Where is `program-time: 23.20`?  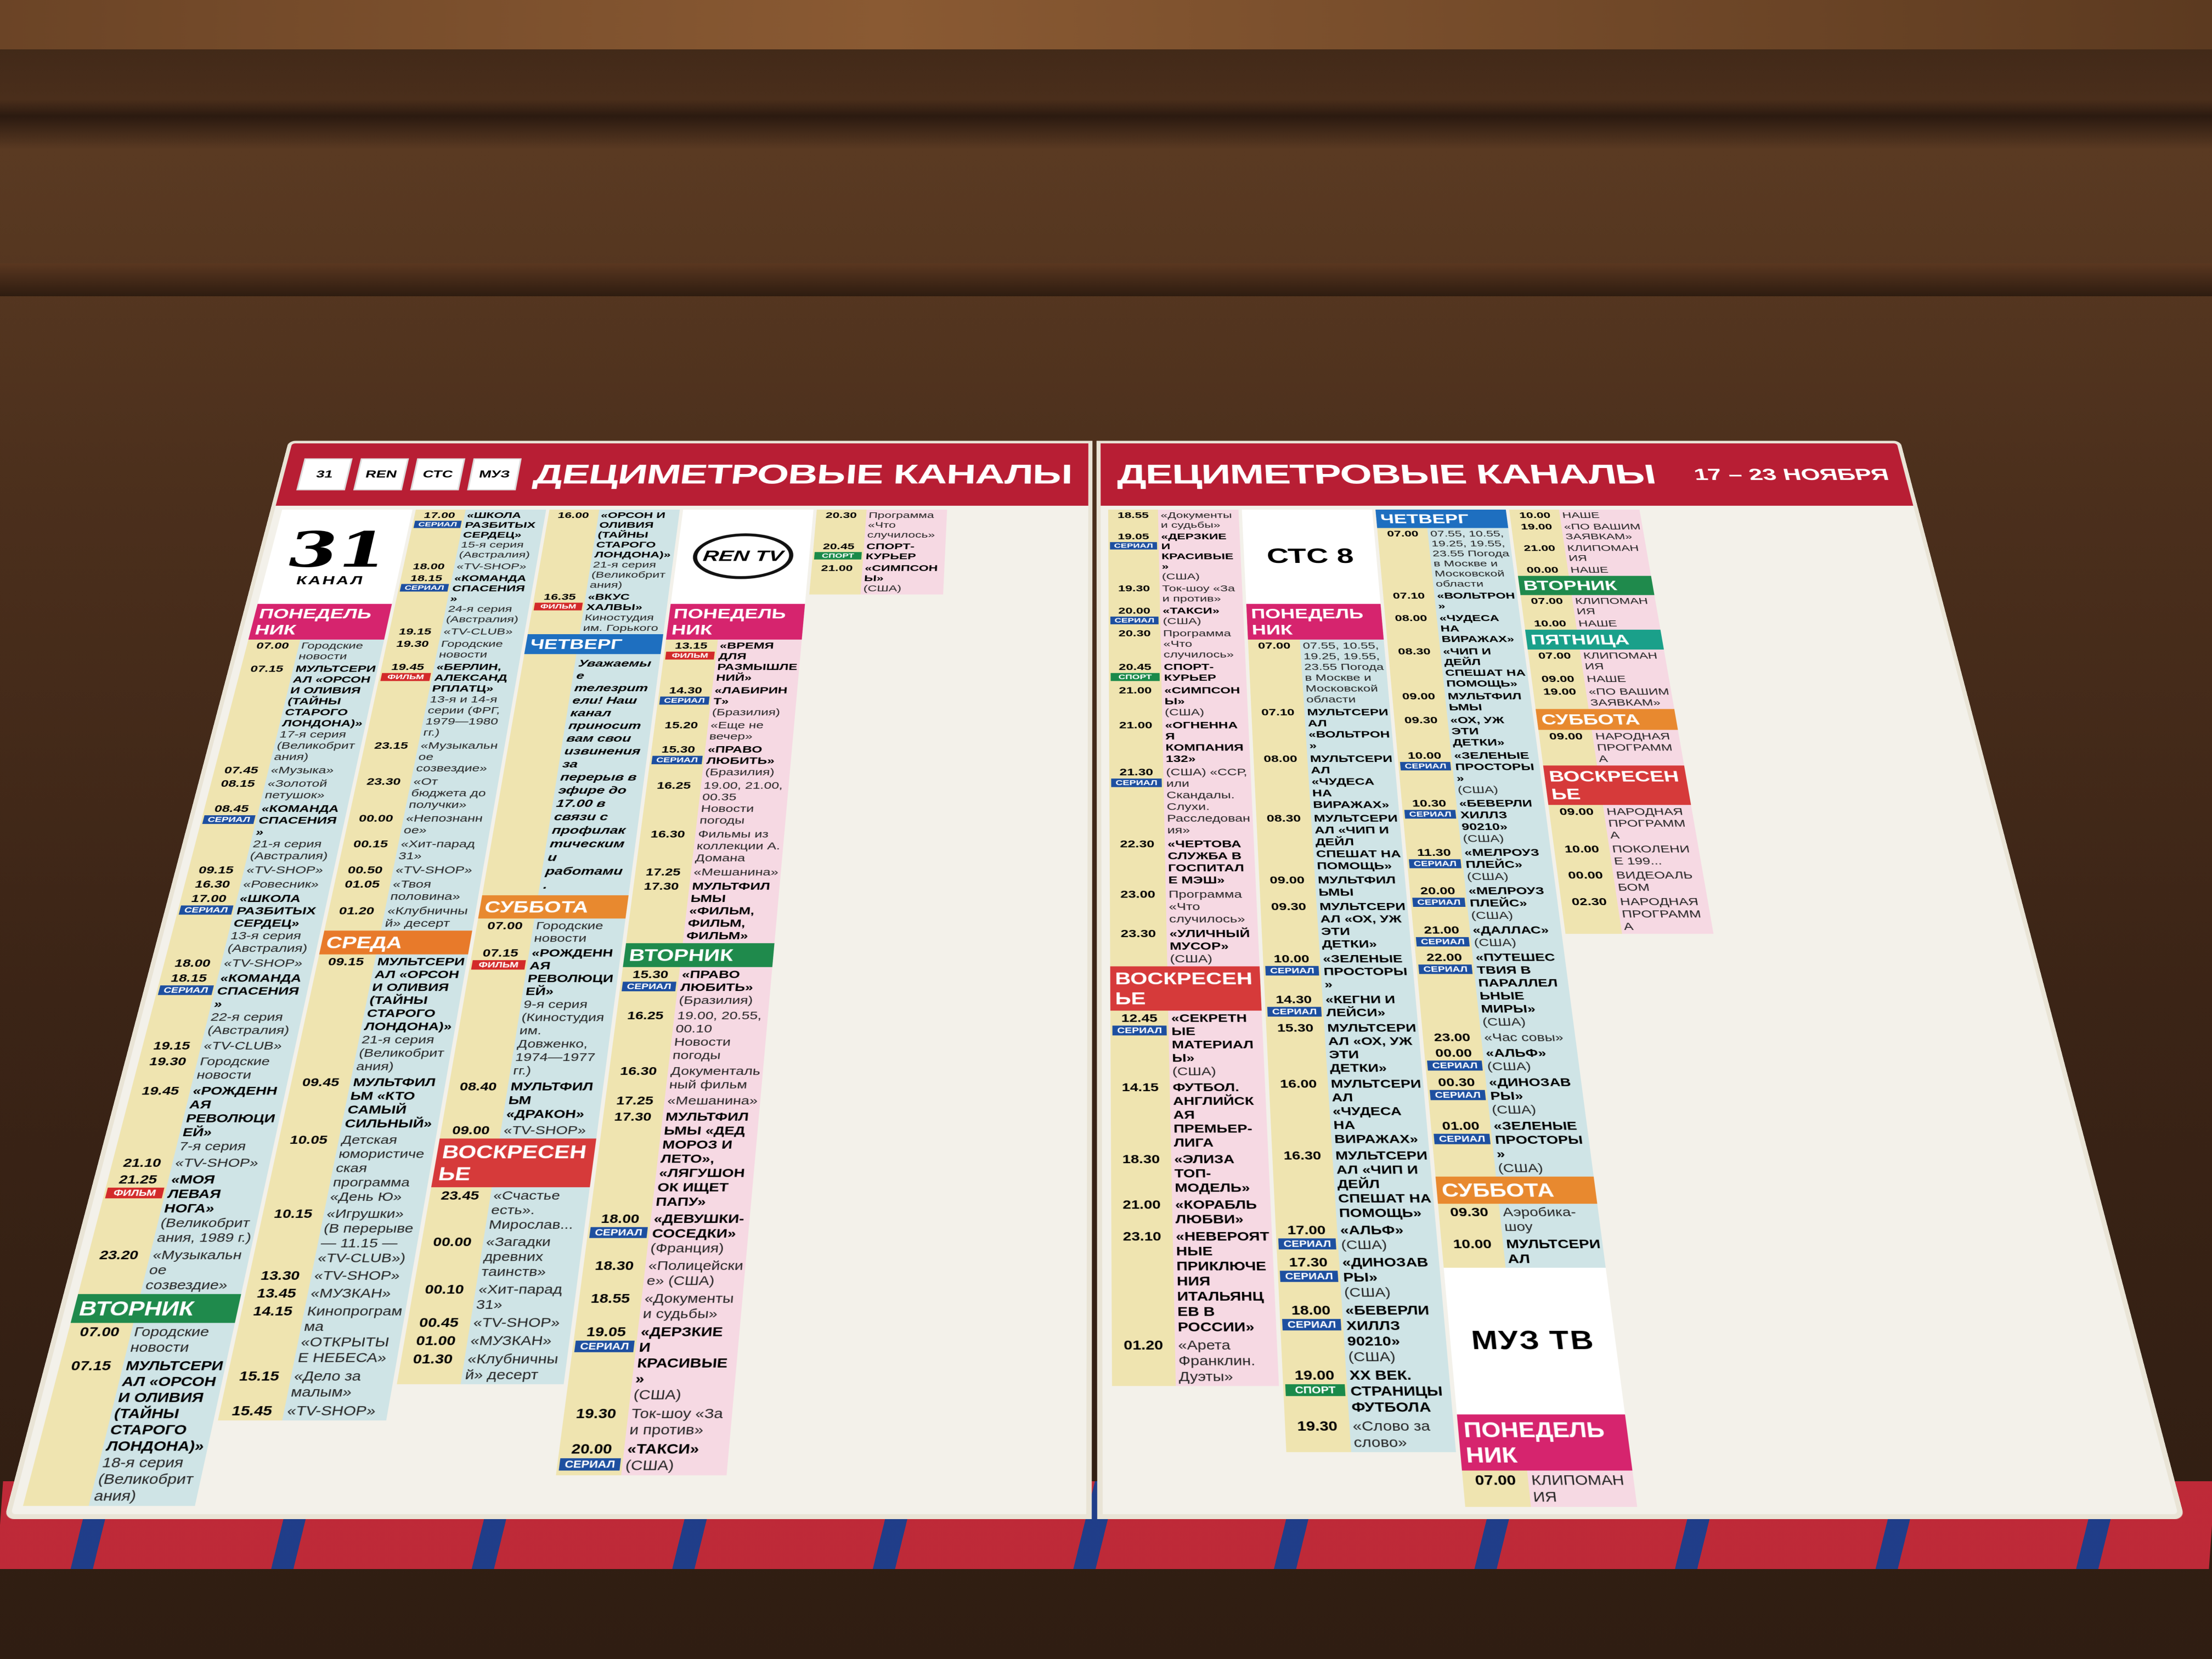
program-time: 23.20 is located at coordinates (115, 1270).